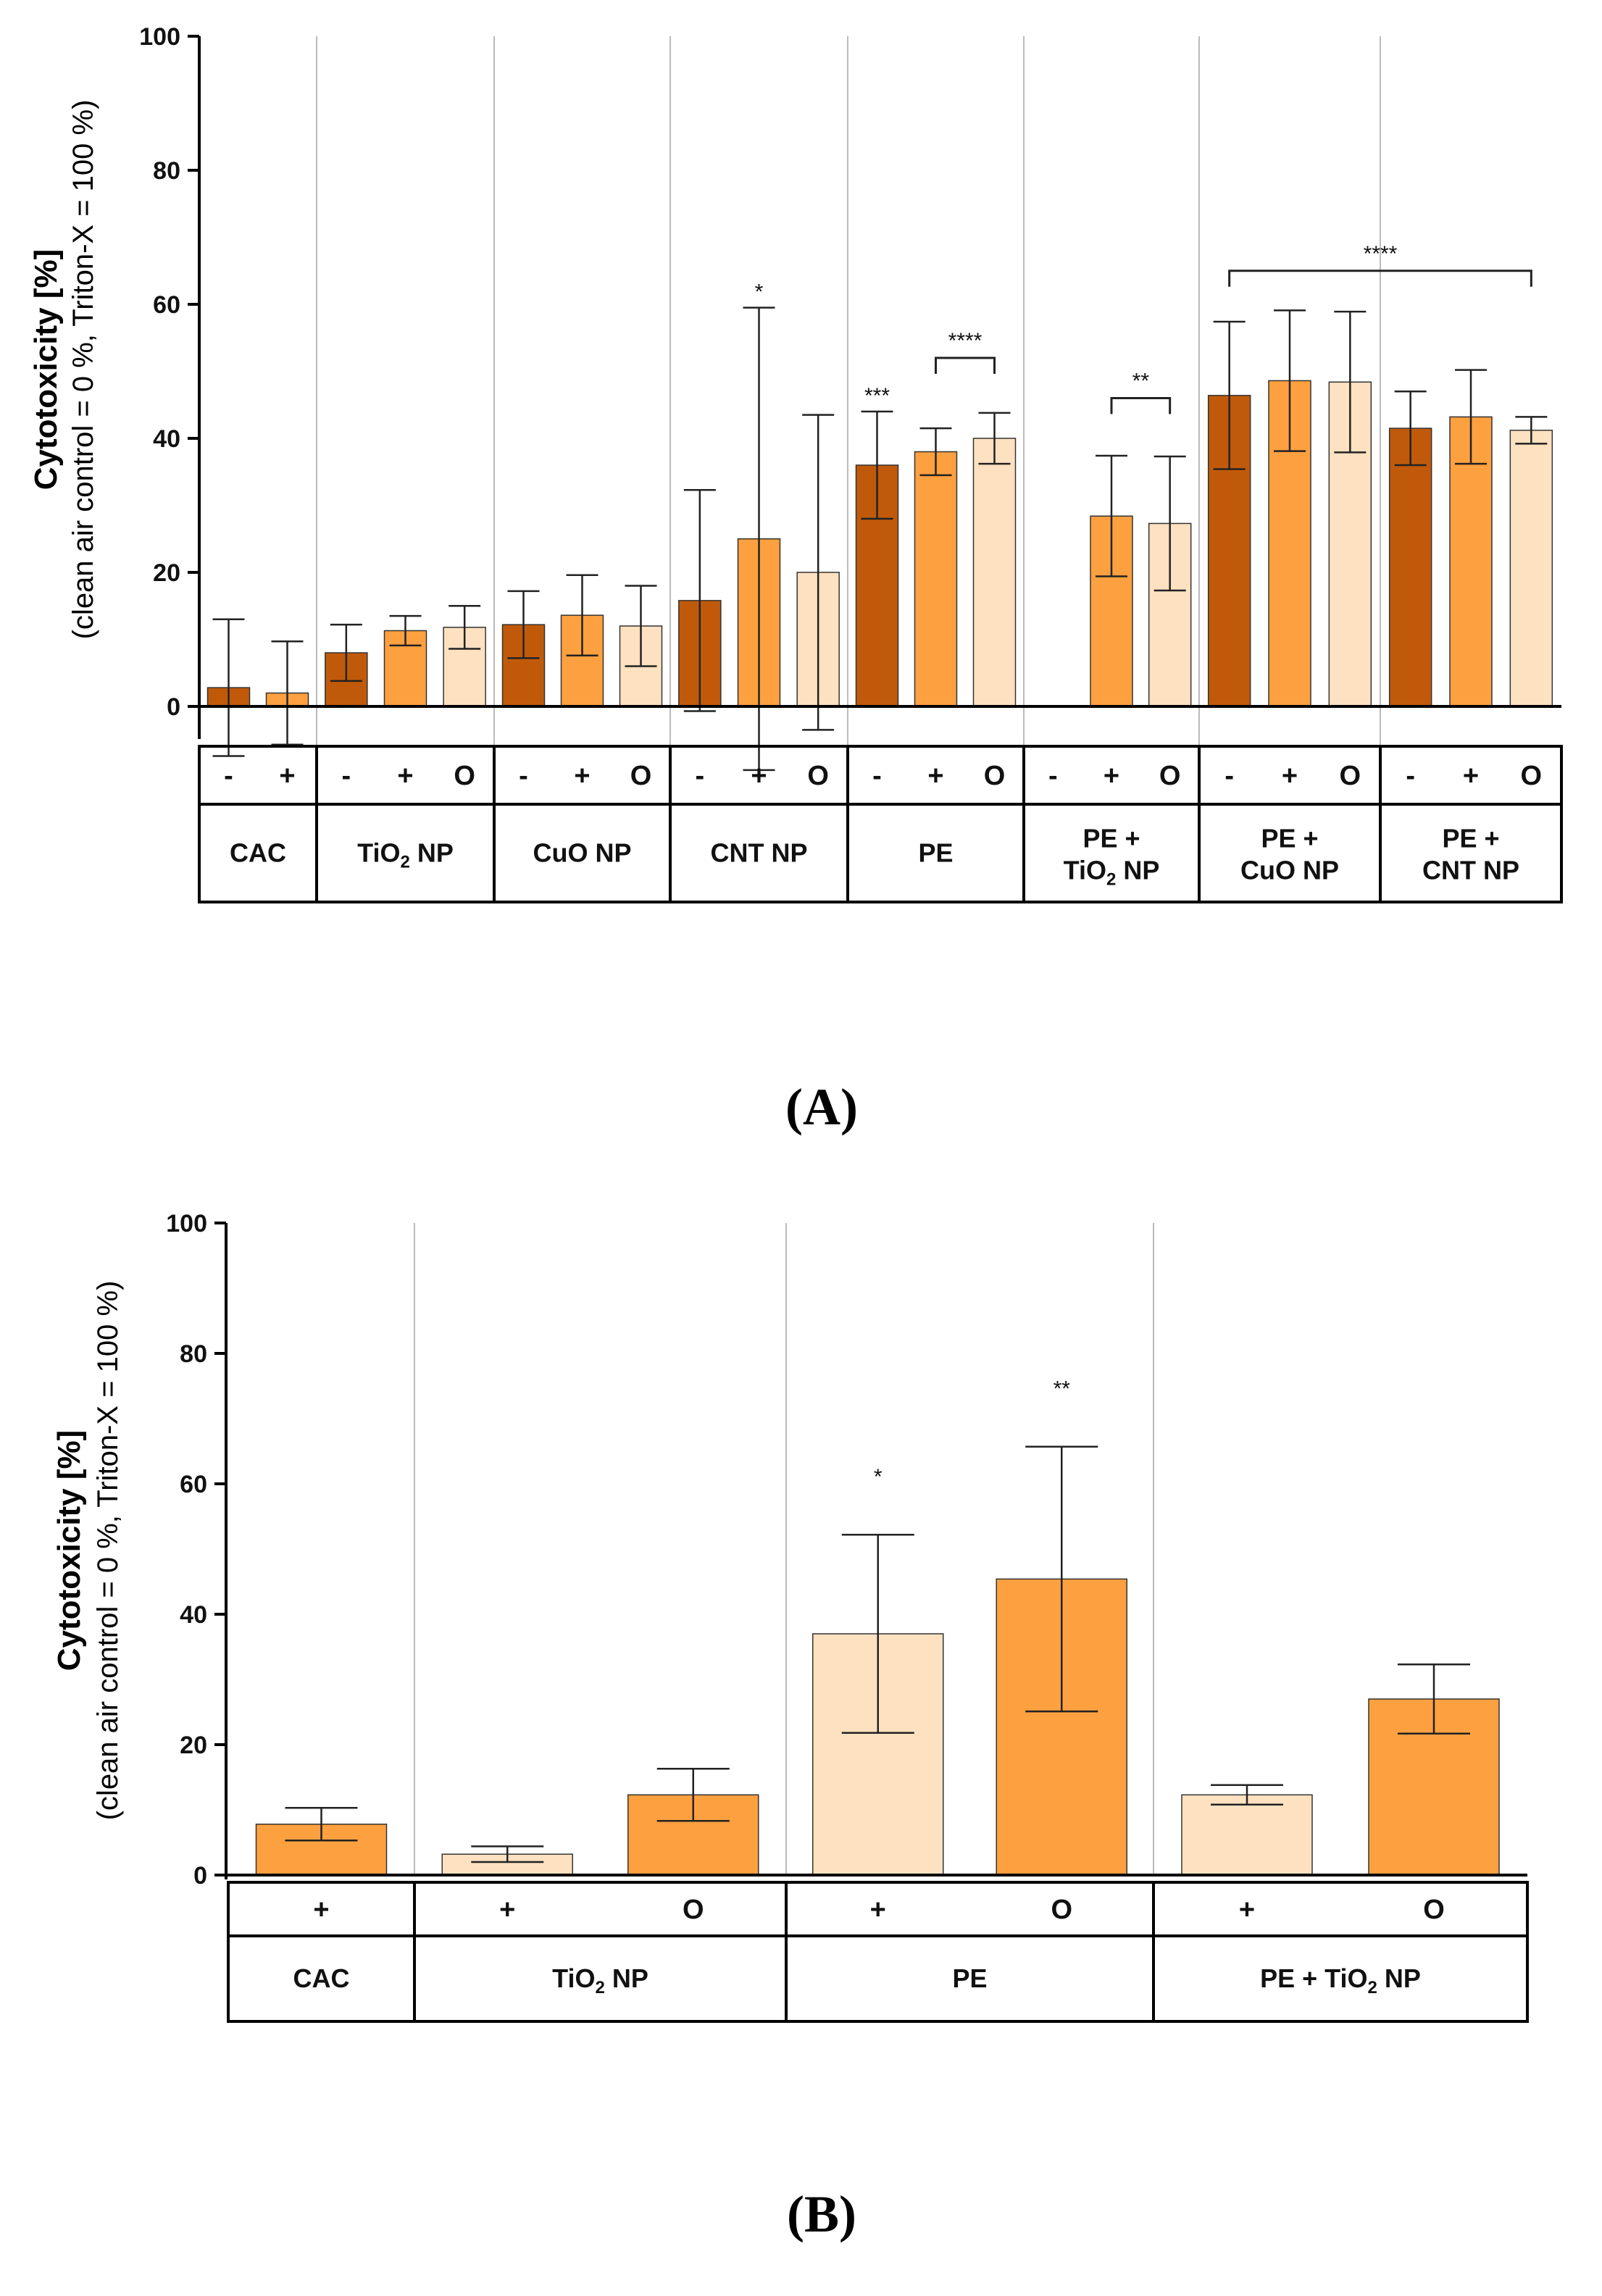 This screenshot has height=2296, width=1602. What do you see at coordinates (821, 1107) in the screenshot?
I see `panel-label: (A)` at bounding box center [821, 1107].